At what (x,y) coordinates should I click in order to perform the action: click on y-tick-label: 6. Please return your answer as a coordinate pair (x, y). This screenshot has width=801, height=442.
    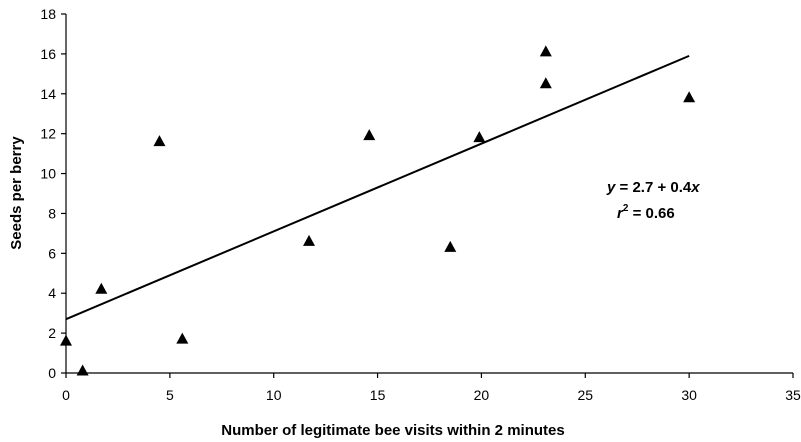
    Looking at the image, I should click on (52, 253).